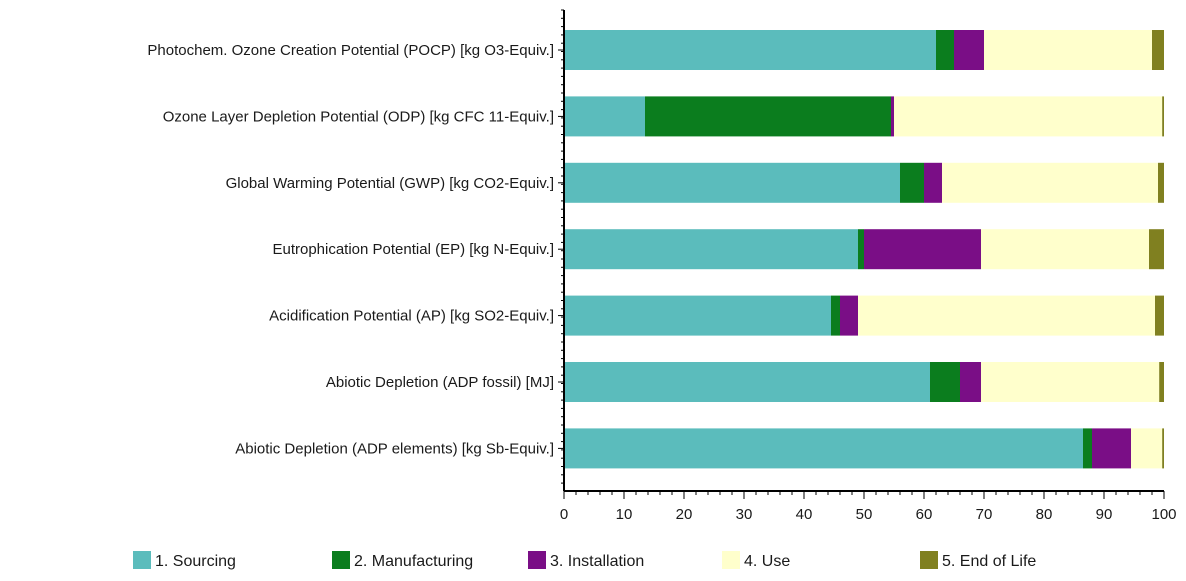 Image resolution: width=1186 pixels, height=581 pixels. Describe the element at coordinates (984, 514) in the screenshot. I see `x-tick-label: 70` at that location.